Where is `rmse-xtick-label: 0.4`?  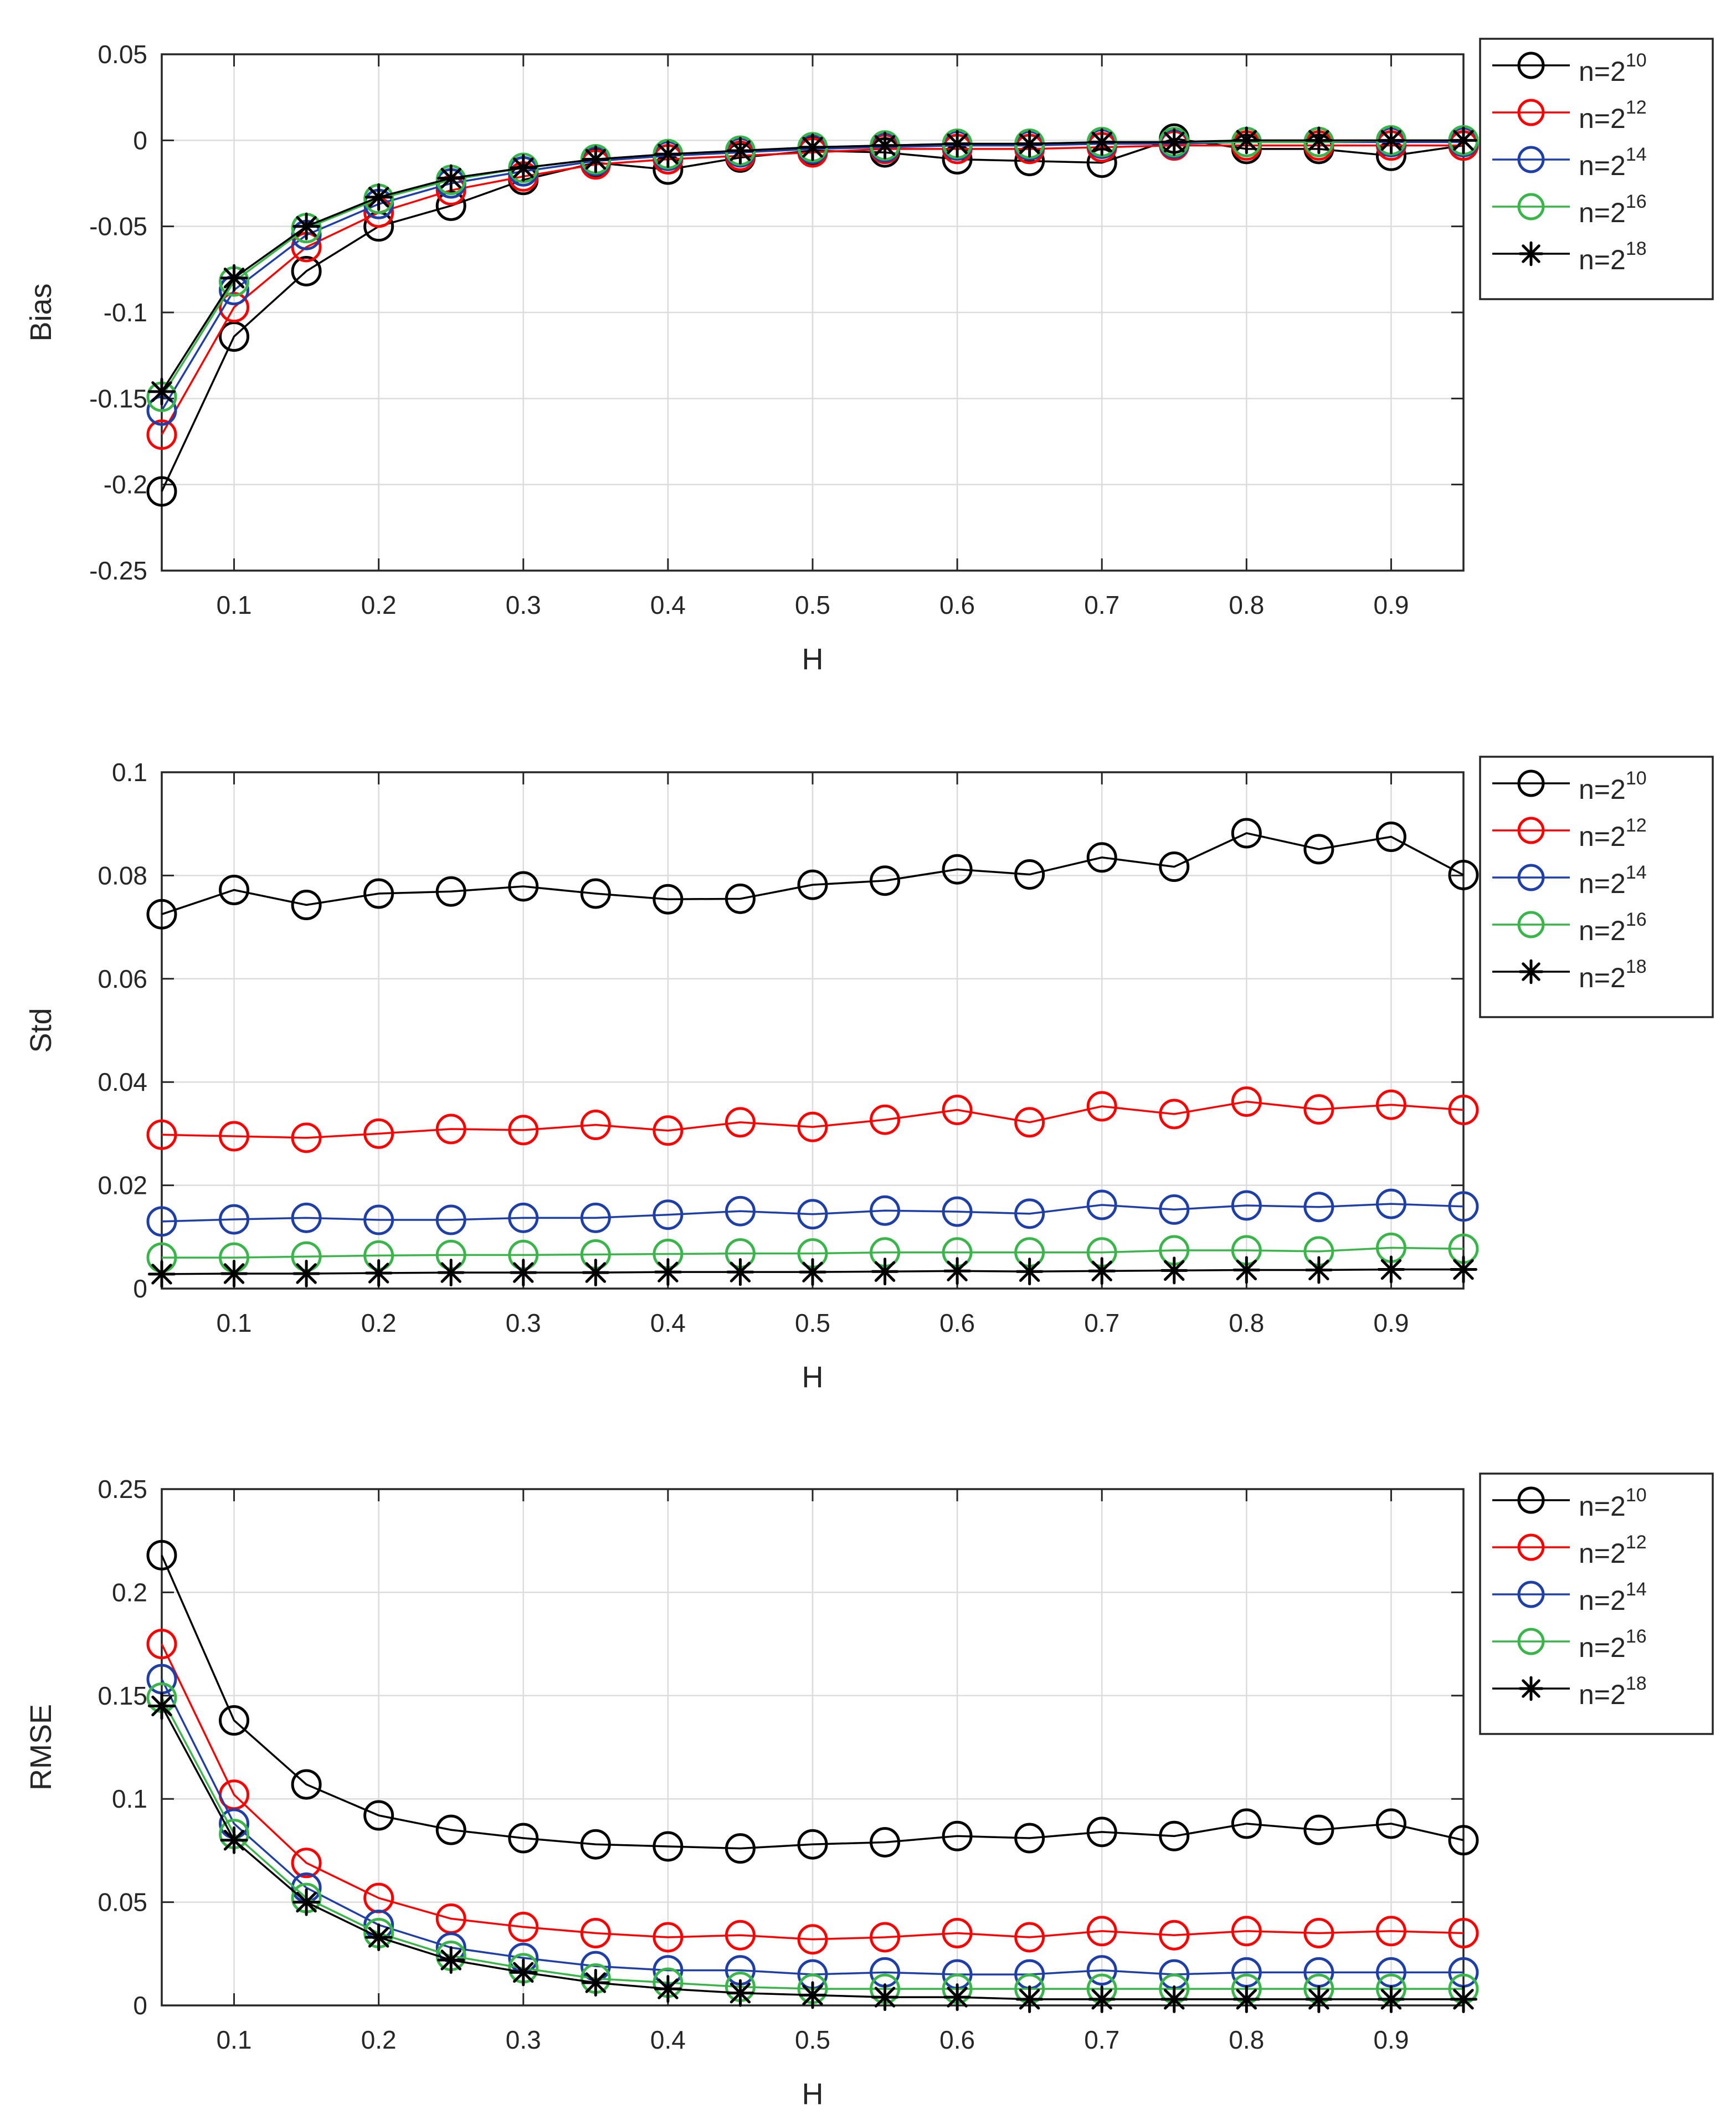 rmse-xtick-label: 0.4 is located at coordinates (668, 2039).